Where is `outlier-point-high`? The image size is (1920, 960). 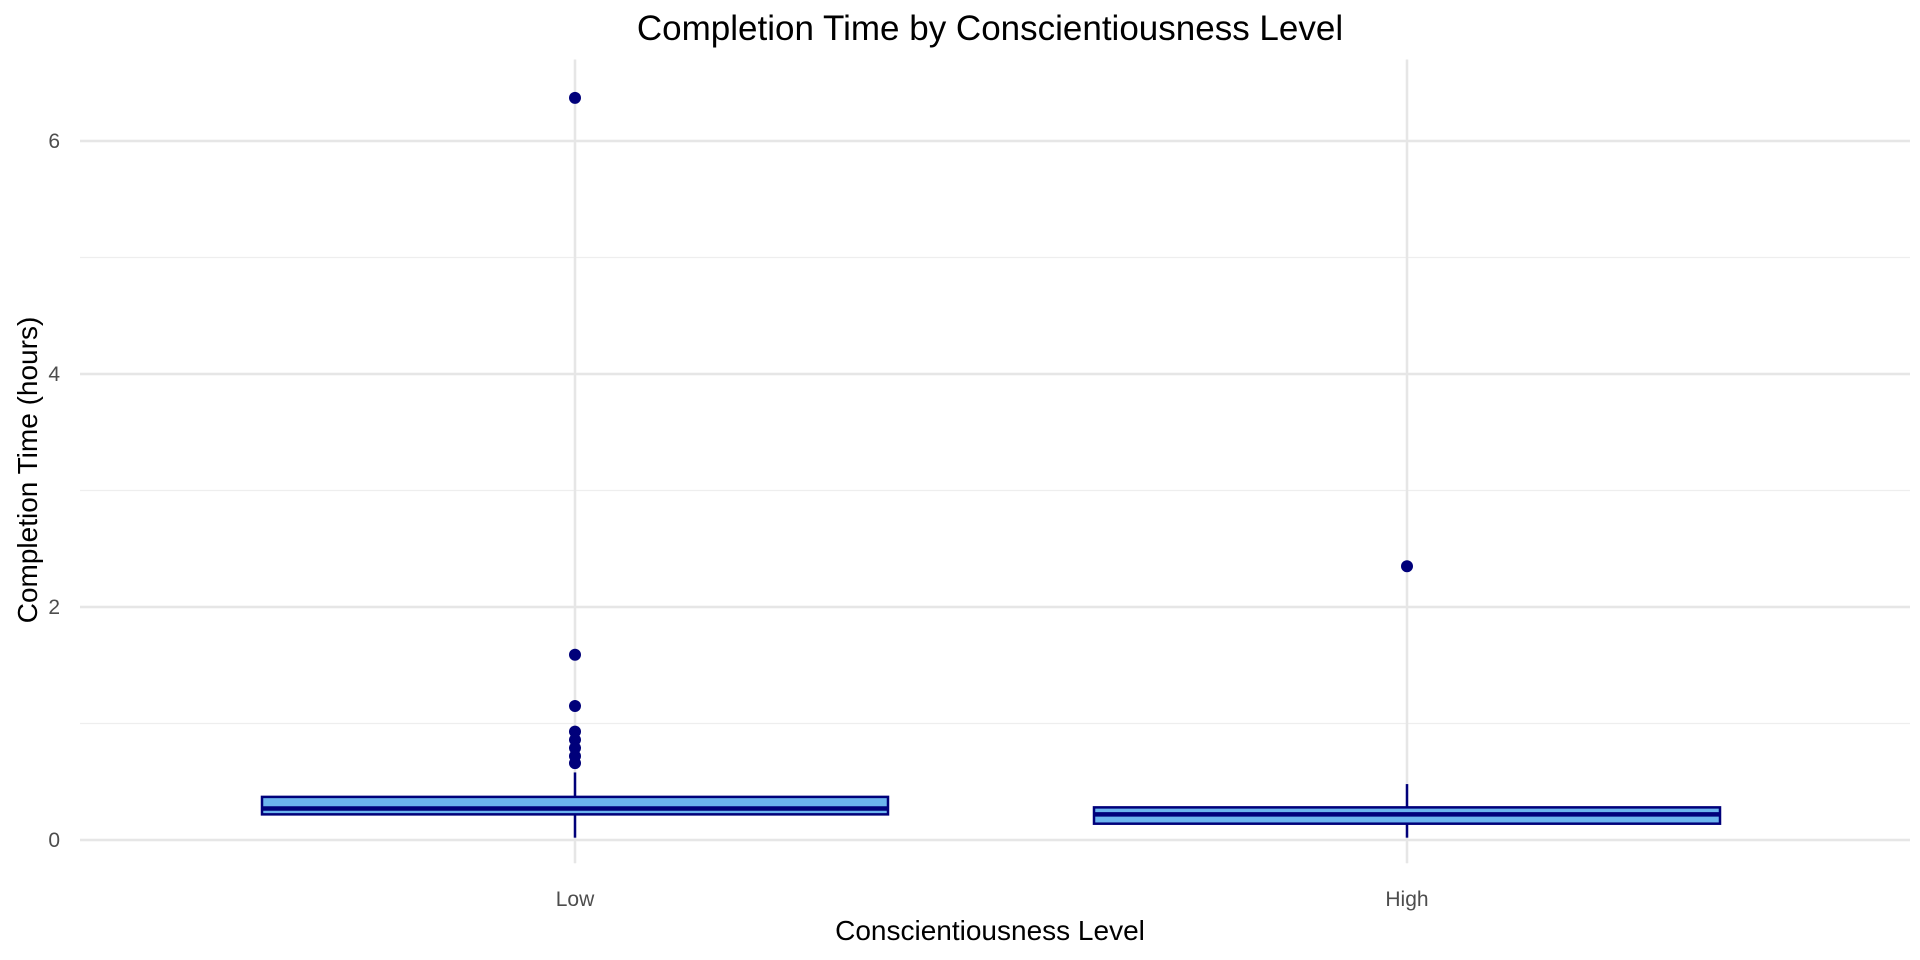 outlier-point-high is located at coordinates (1407, 566).